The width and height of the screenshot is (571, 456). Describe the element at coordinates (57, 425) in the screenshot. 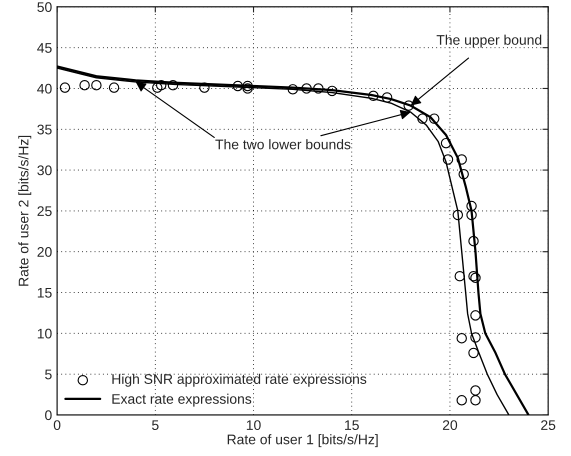

I see `x-tick-label: 0` at that location.